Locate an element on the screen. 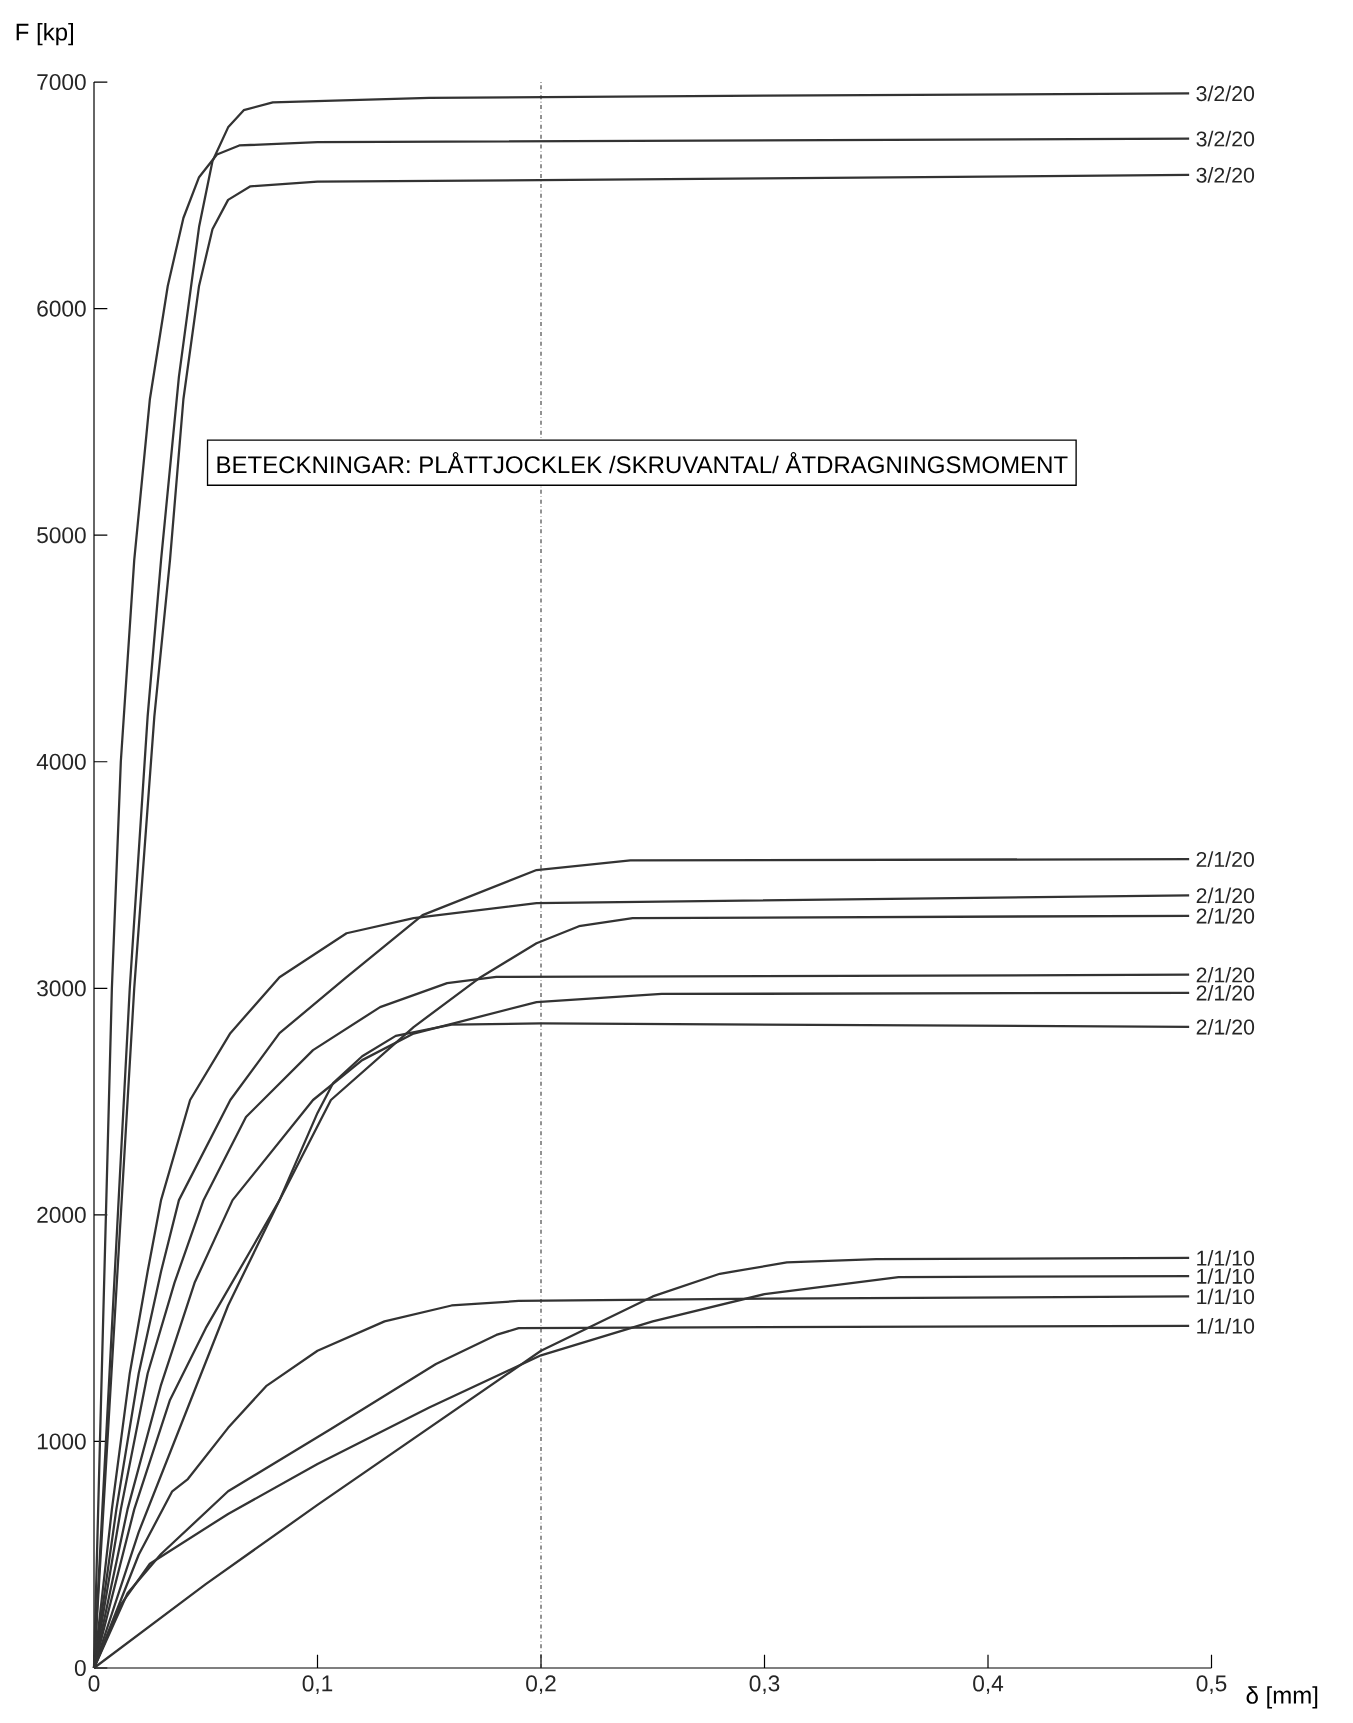 Image resolution: width=1353 pixels, height=1723 pixels. y-tick-label: 1000 is located at coordinates (61, 1441).